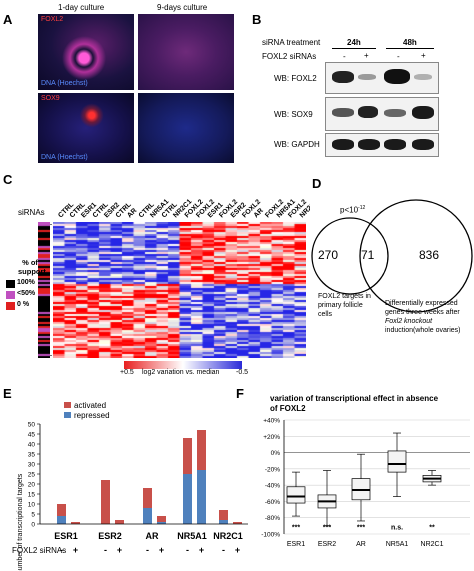 Image resolution: width=474 pixels, height=571 pixels. What do you see at coordinates (64, 83) in the screenshot?
I see `dna-label-top: DNA (Hoechst)` at bounding box center [64, 83].